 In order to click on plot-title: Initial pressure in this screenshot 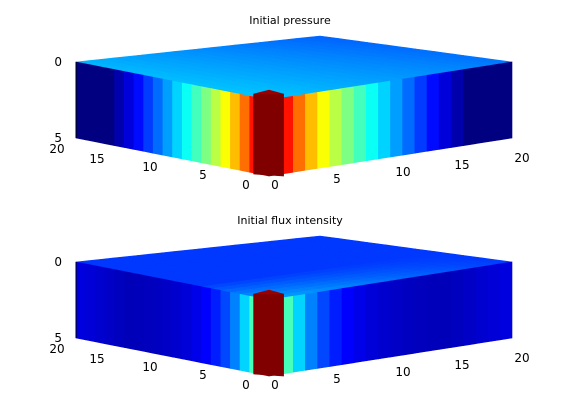, I will do `click(290, 20)`.